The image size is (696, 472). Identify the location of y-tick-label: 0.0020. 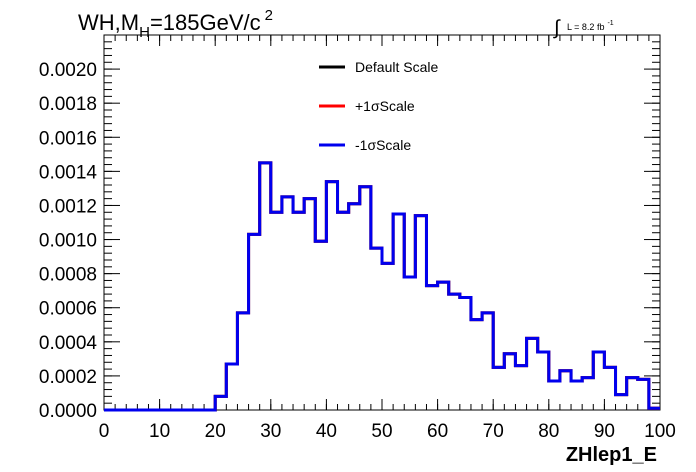
(68, 70).